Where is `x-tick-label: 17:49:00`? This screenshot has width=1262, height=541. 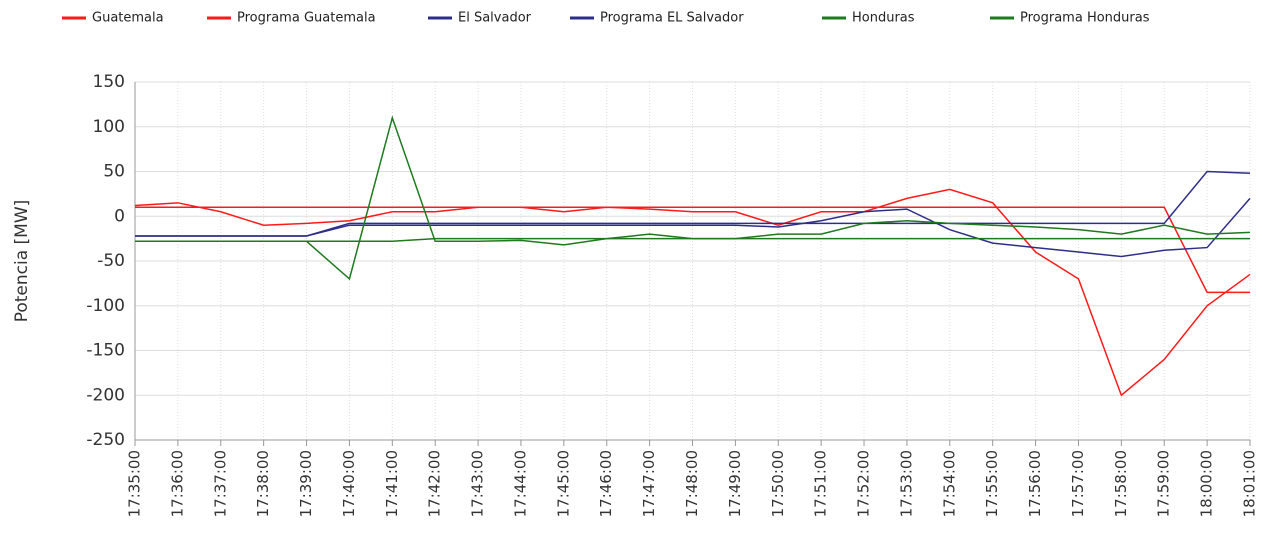 x-tick-label: 17:49:00 is located at coordinates (735, 483).